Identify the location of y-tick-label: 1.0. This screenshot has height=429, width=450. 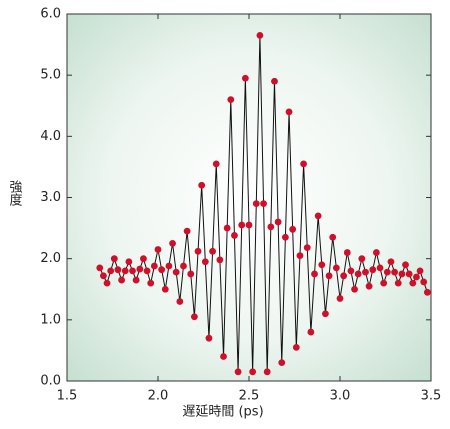
(50, 319).